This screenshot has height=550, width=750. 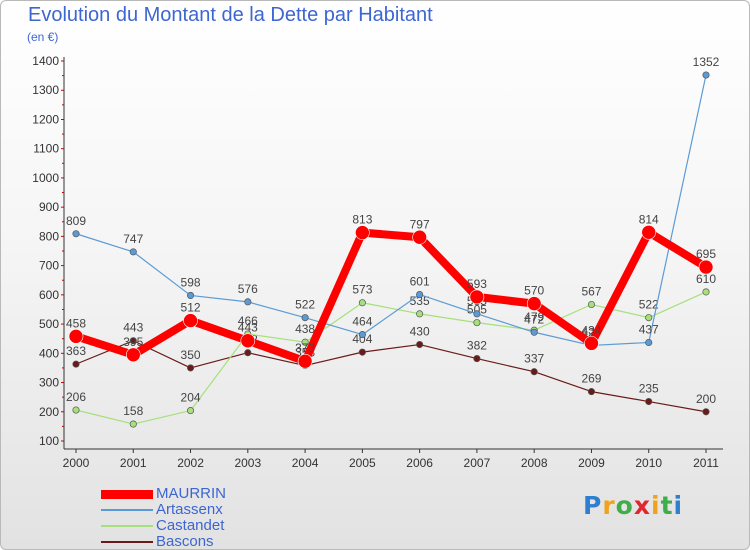 What do you see at coordinates (190, 463) in the screenshot?
I see `x-tick-label: 2002` at bounding box center [190, 463].